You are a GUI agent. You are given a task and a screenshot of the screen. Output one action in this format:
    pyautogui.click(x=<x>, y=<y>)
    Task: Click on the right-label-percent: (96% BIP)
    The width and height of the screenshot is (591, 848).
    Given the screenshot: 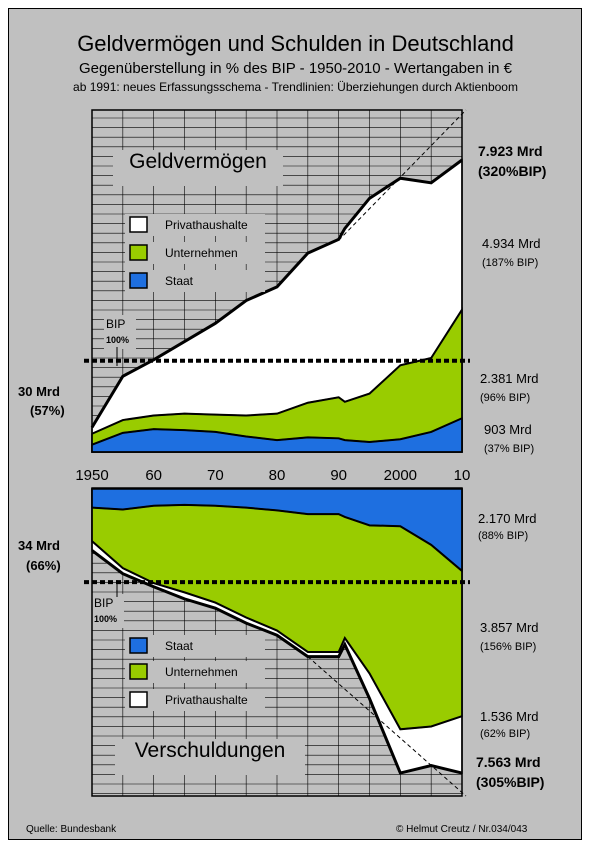 What is the action you would take?
    pyautogui.click(x=505, y=398)
    